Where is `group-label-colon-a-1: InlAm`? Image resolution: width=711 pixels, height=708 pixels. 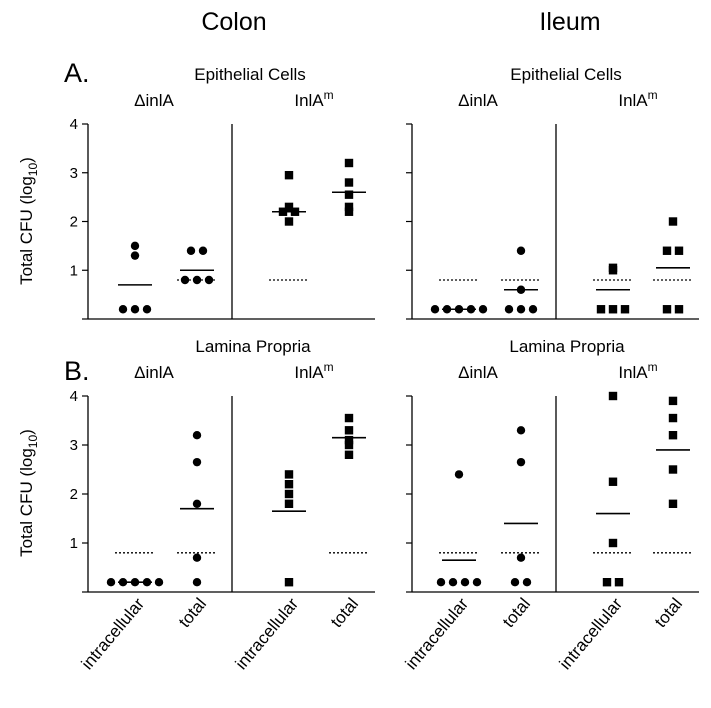
group-label-colon-a-1: InlAm is located at coordinates (313, 99).